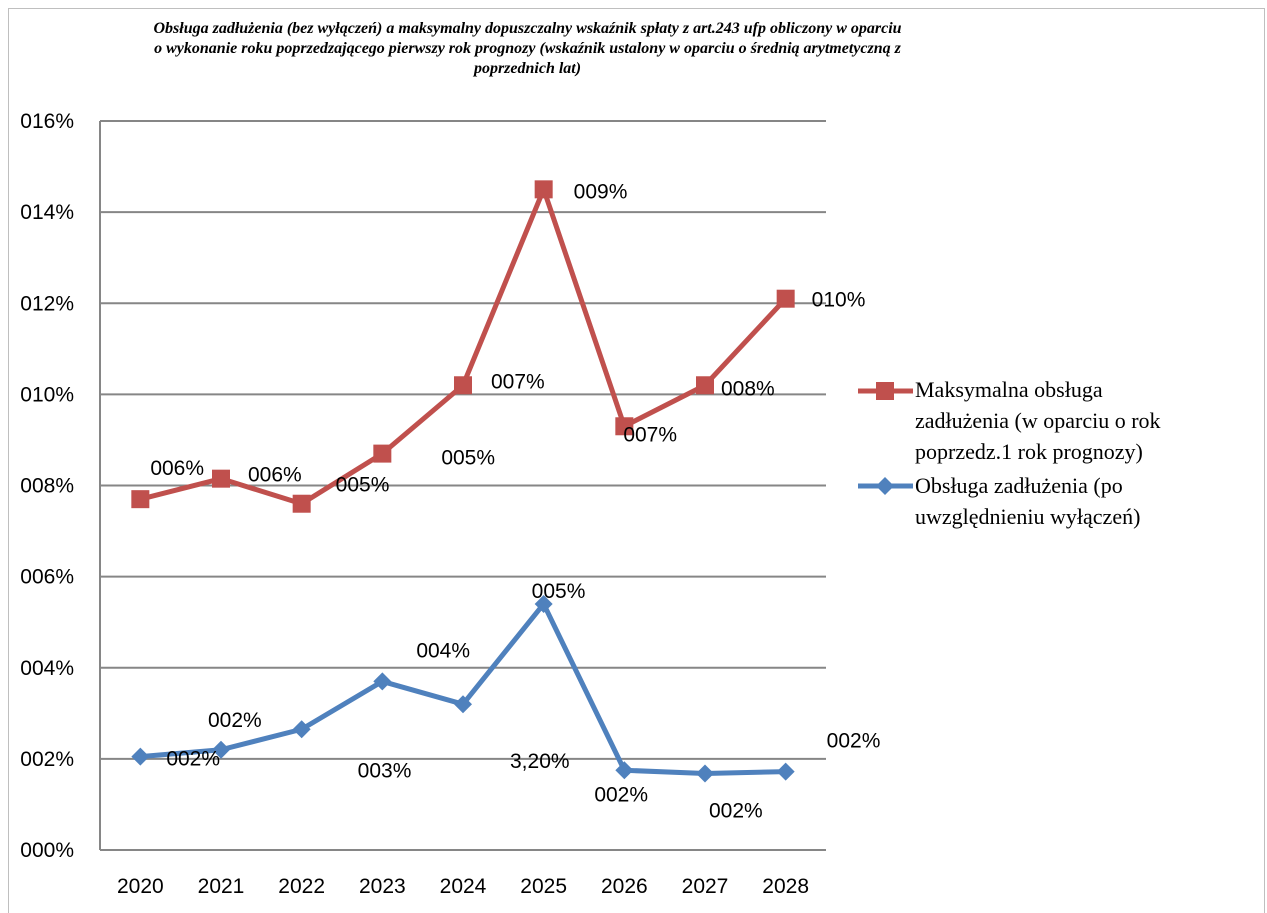 The height and width of the screenshot is (913, 1267). I want to click on legend-line: Maksymalna obsługa, so click(1009, 389).